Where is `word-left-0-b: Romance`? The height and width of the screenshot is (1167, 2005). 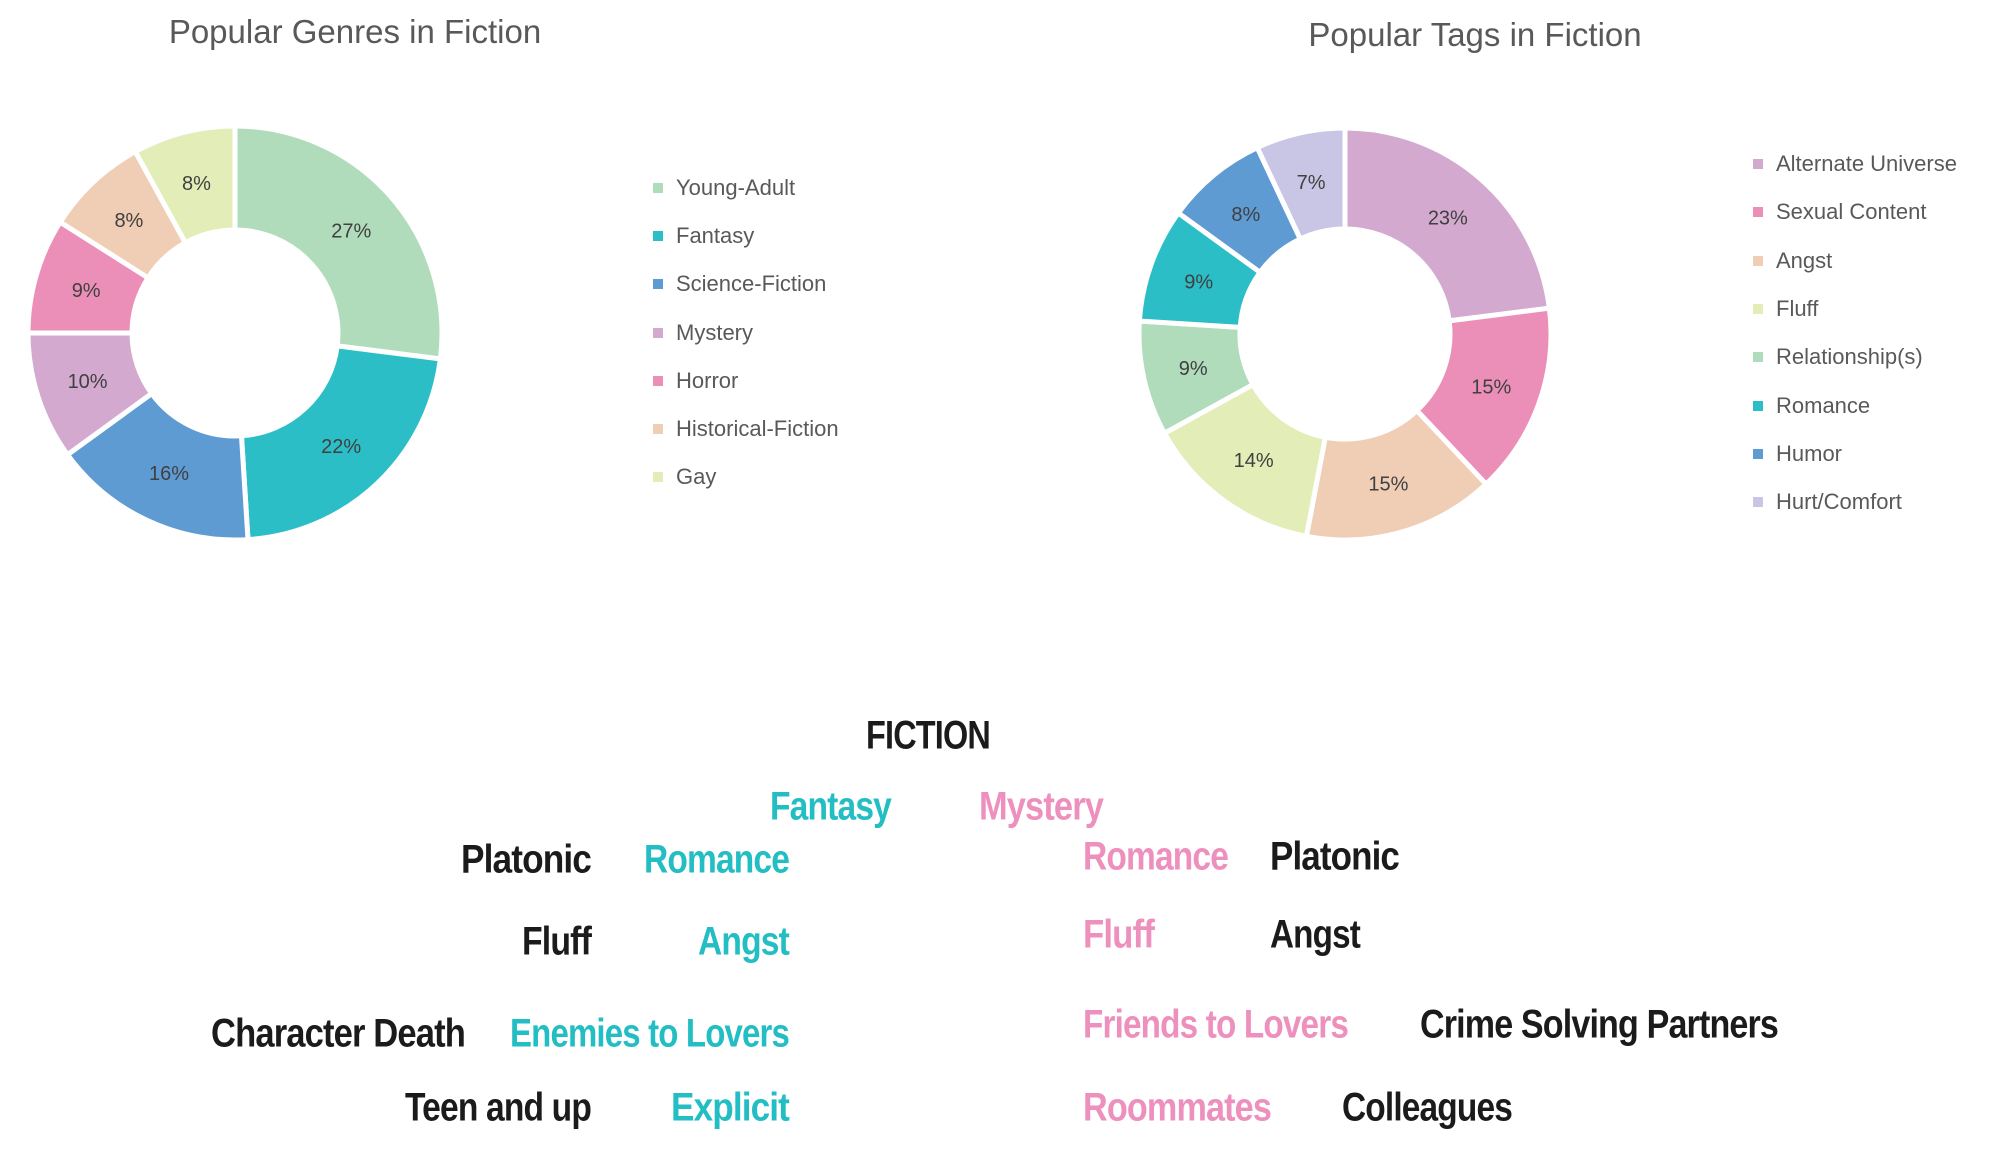
word-left-0-b: Romance is located at coordinates (717, 859).